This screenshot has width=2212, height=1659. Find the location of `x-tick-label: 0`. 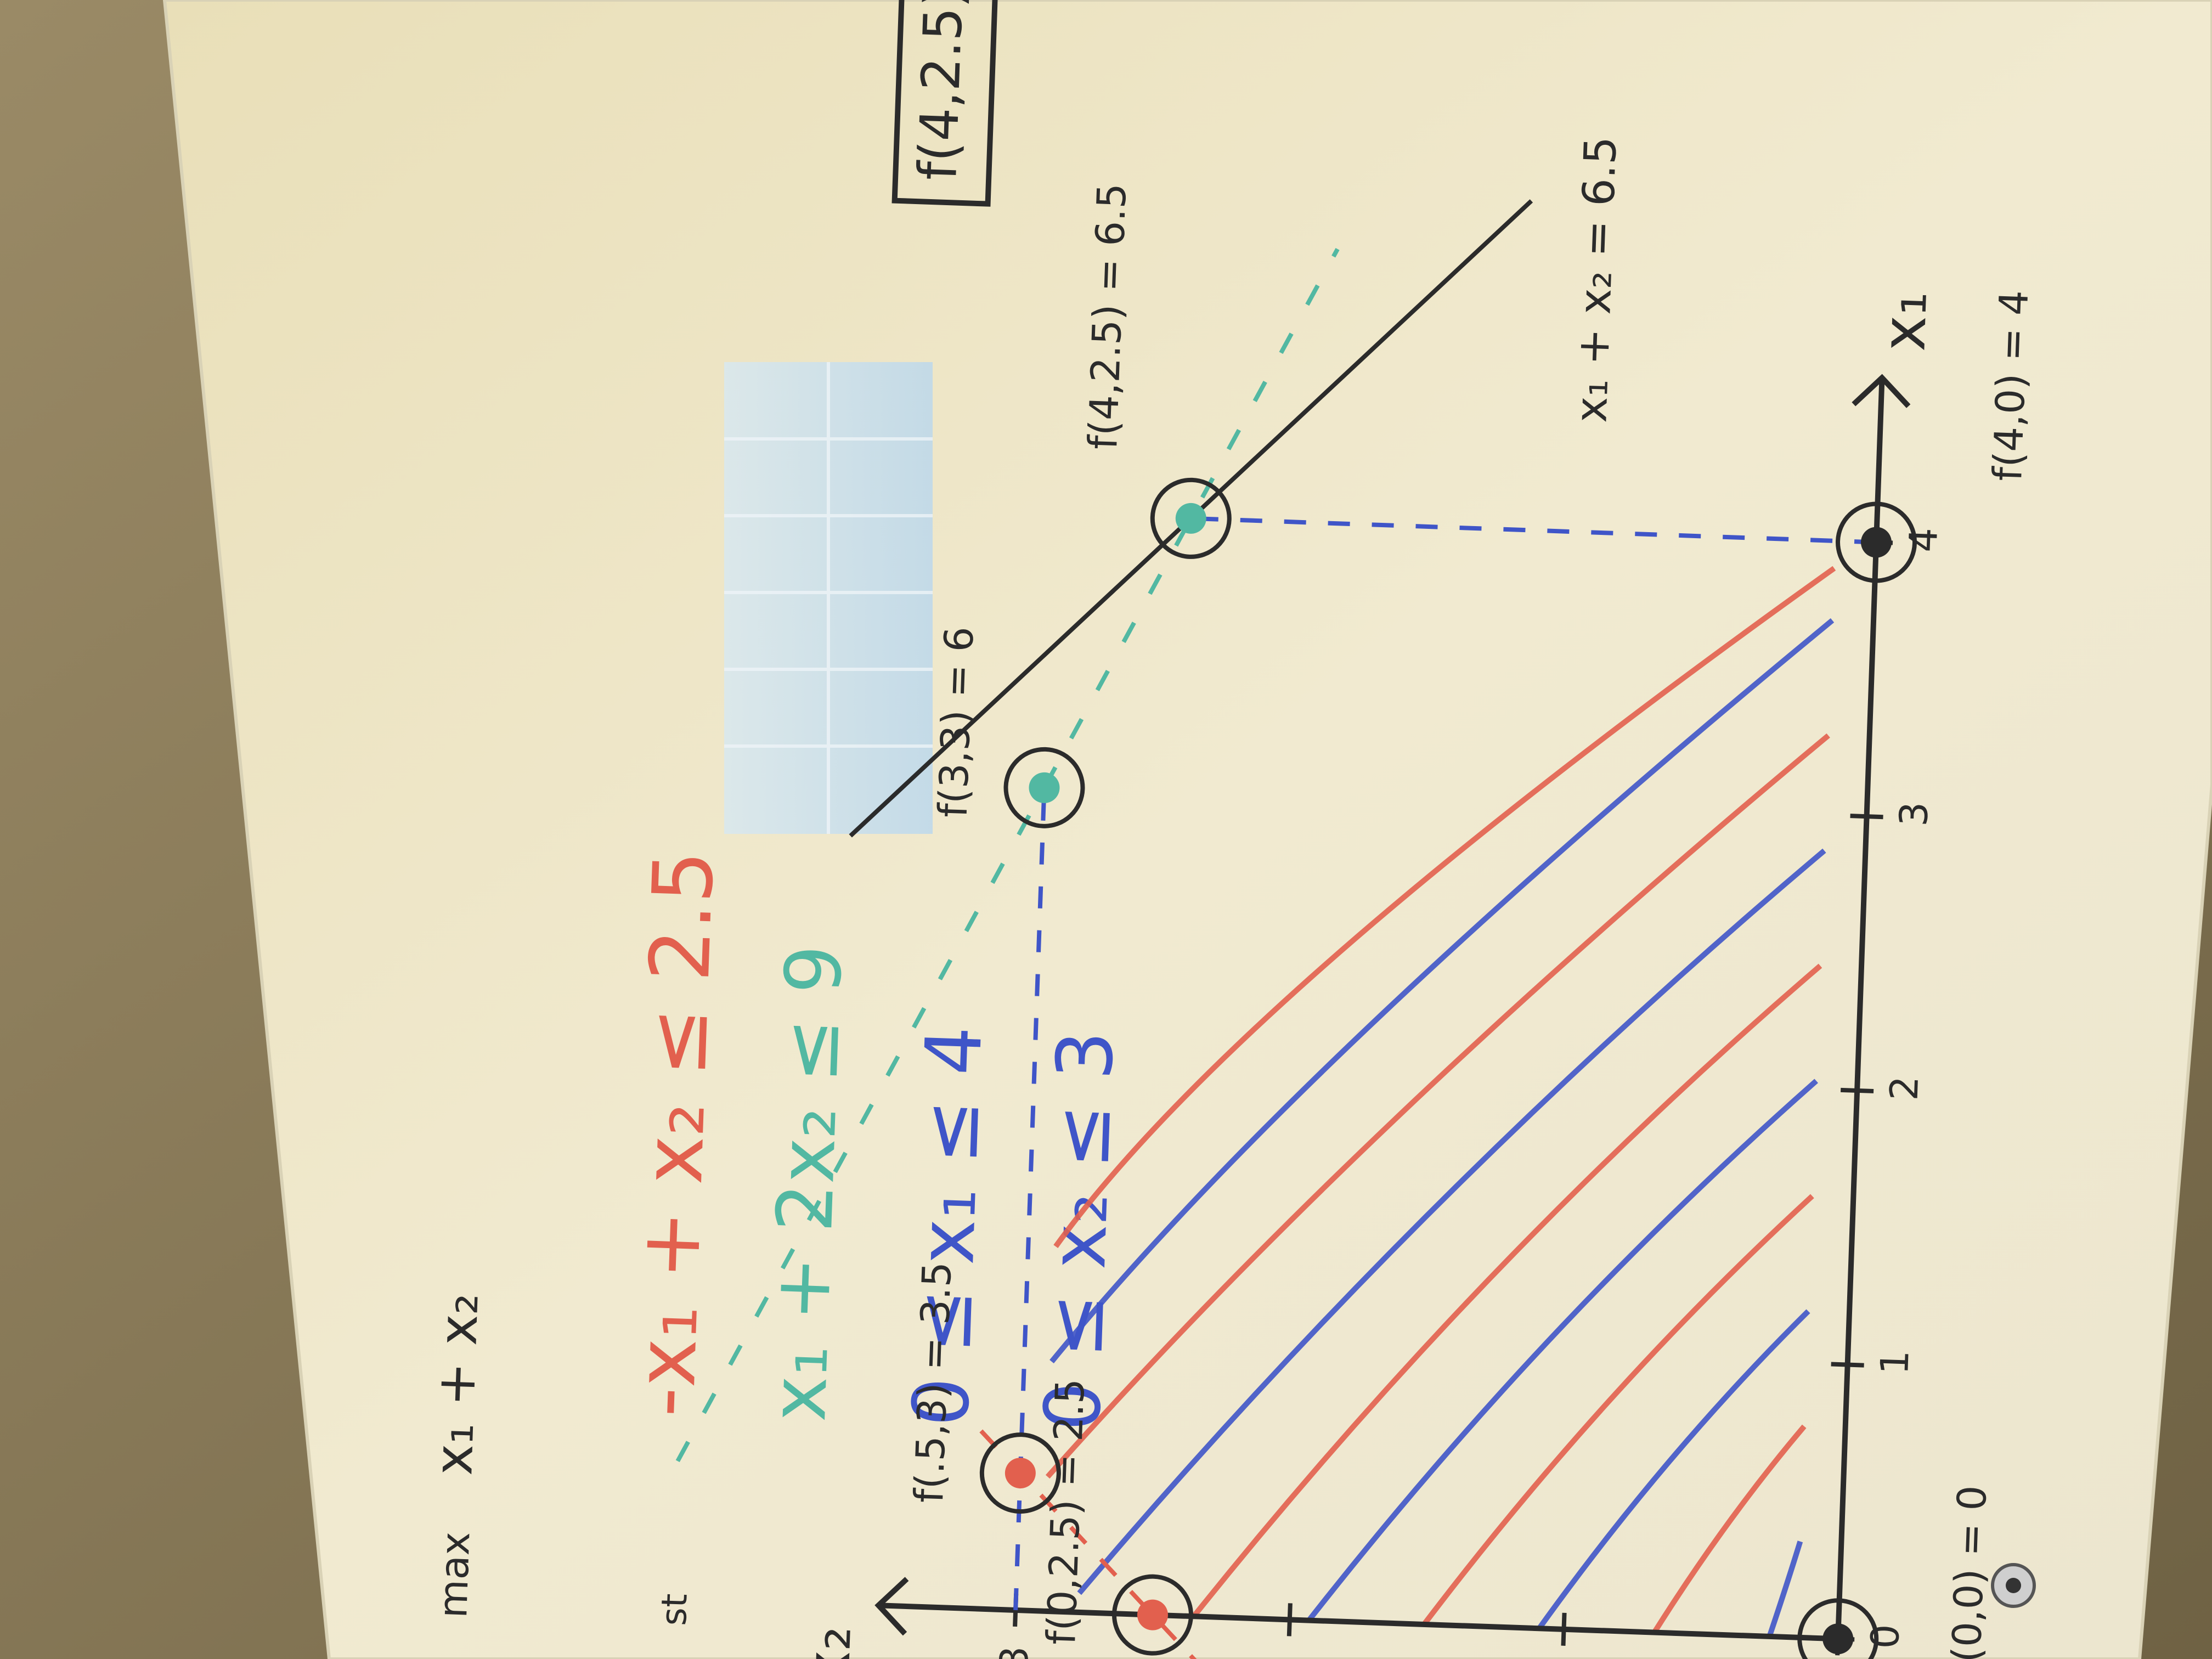

x-tick-label: 0 is located at coordinates (1886, 1636).